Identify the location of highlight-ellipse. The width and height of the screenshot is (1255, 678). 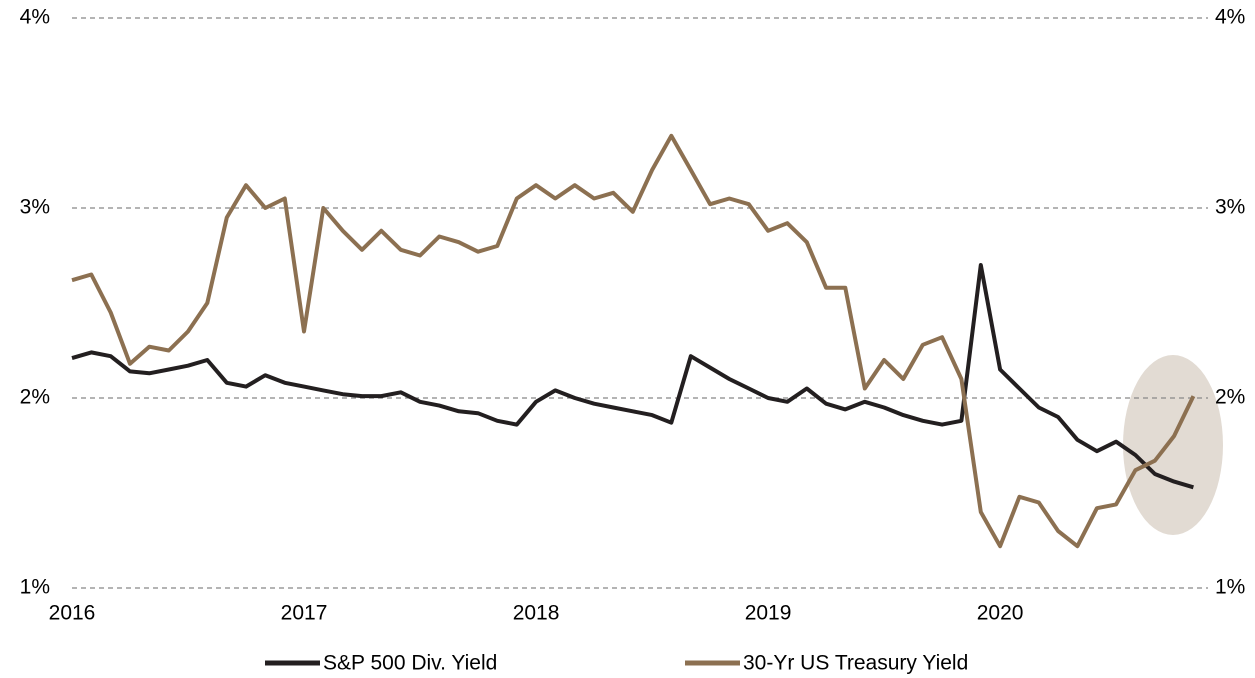
(1173, 445).